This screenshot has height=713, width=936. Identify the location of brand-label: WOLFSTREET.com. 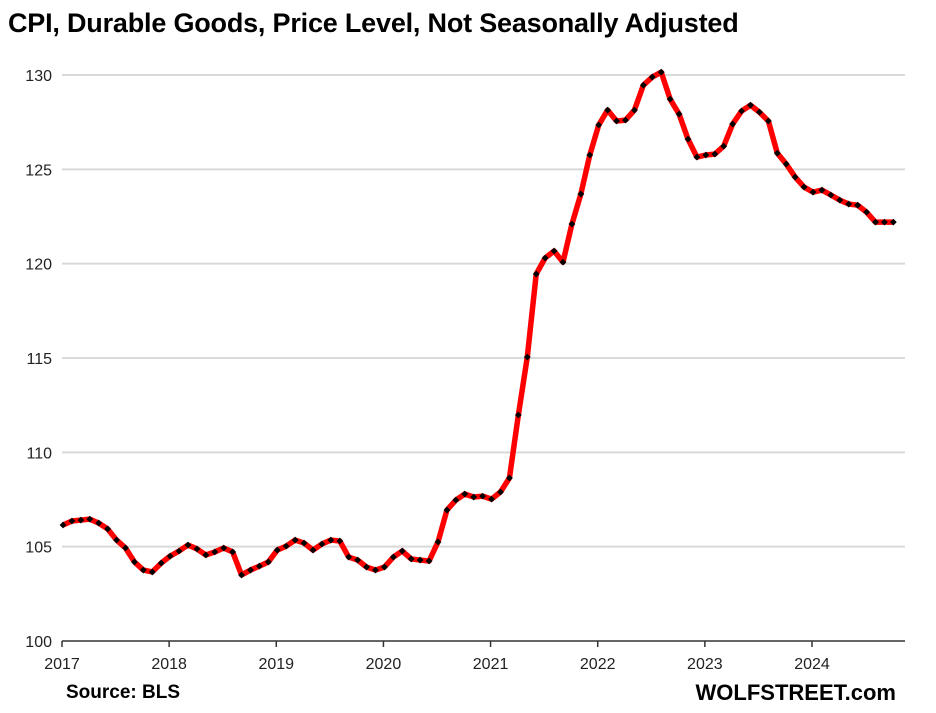
(795, 692).